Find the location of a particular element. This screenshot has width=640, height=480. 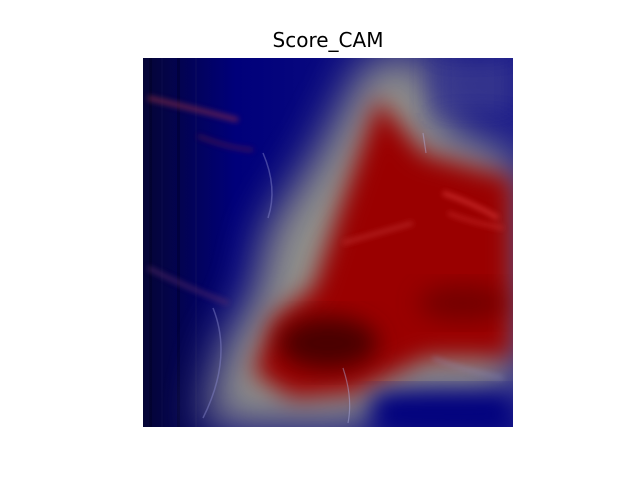

figure-title: Score_CAM is located at coordinates (328, 40).